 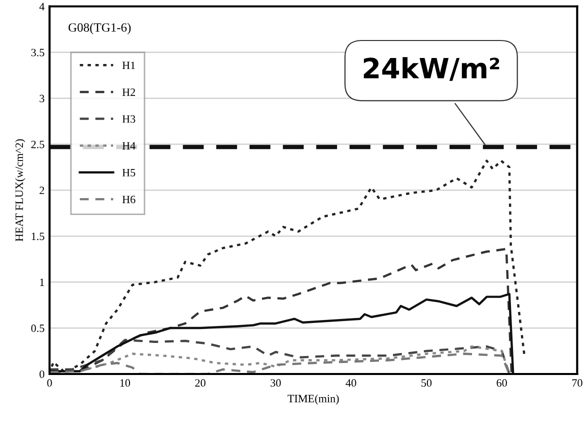 What do you see at coordinates (432, 69) in the screenshot?
I see `annotation: 24kW/m²` at bounding box center [432, 69].